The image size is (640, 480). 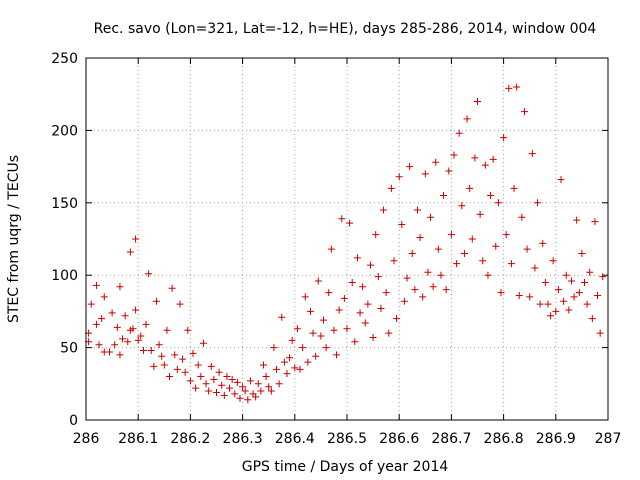 I want to click on y-tick-label: 250, so click(x=64, y=59).